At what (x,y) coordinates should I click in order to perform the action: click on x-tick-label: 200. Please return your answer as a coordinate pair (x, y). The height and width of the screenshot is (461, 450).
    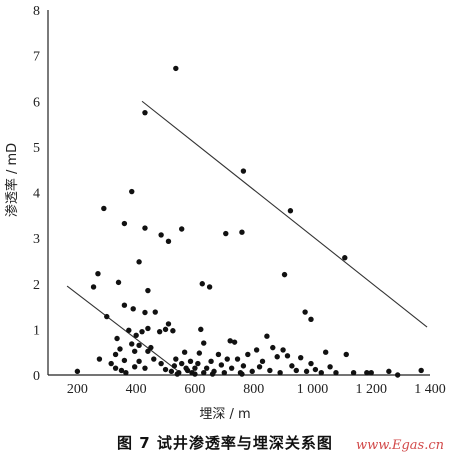
    Looking at the image, I should click on (77, 389).